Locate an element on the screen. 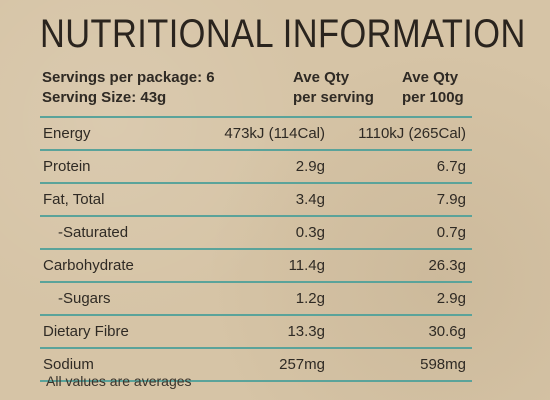 The image size is (550, 400). row-per-serving-value: 1.2g is located at coordinates (310, 298).